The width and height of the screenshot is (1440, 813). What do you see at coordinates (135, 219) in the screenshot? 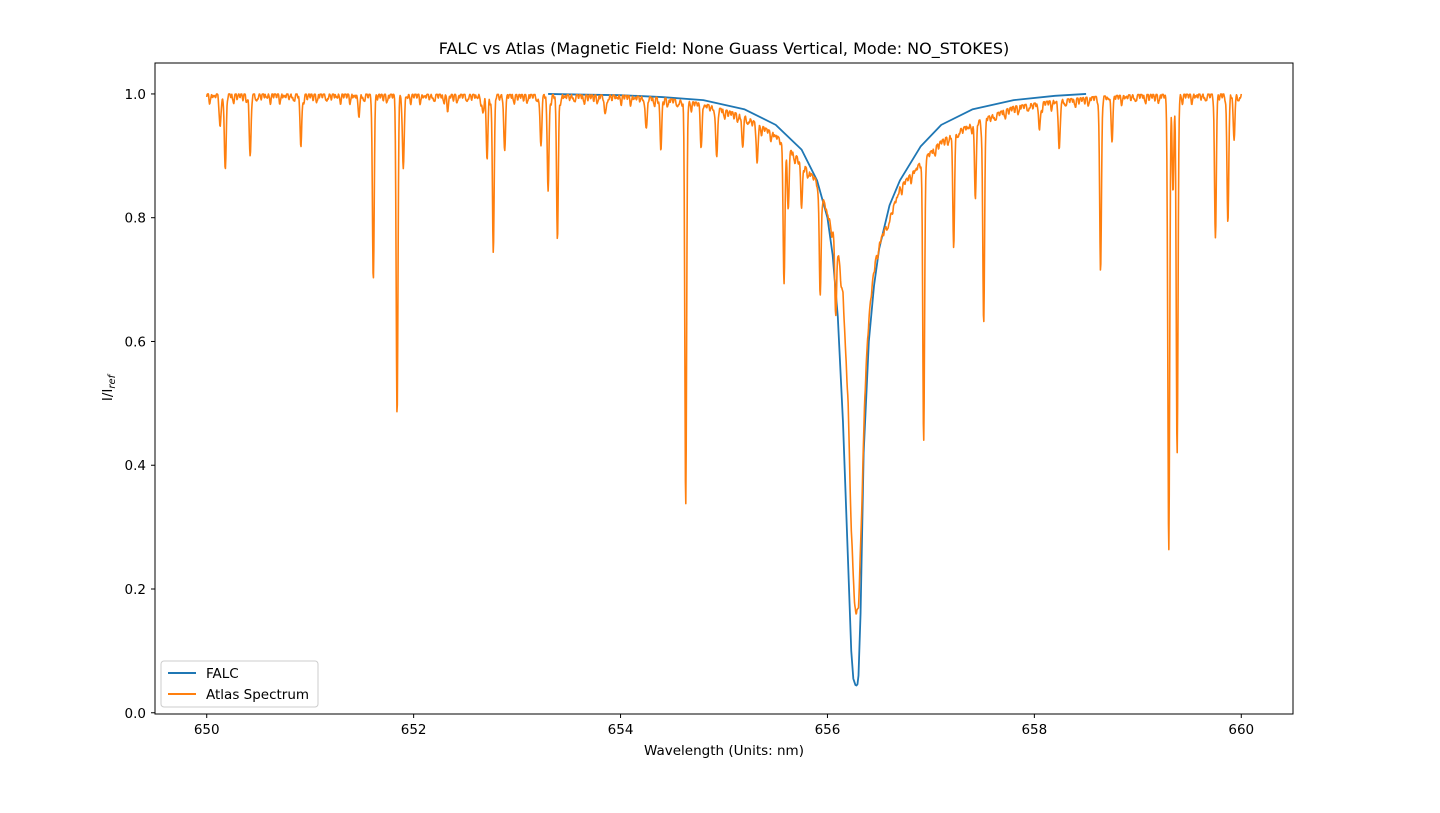
I see `y-tick-label: 0.8` at bounding box center [135, 219].